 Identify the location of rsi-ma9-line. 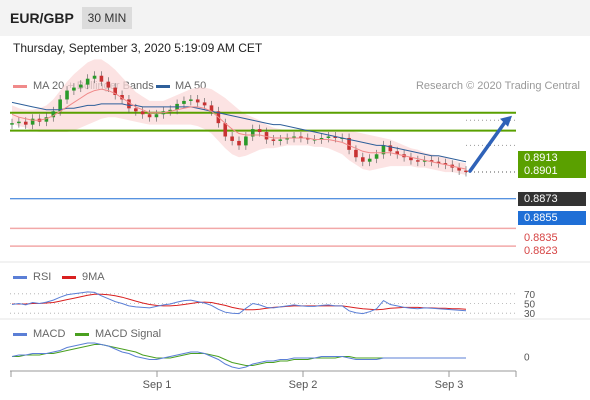
(239, 302).